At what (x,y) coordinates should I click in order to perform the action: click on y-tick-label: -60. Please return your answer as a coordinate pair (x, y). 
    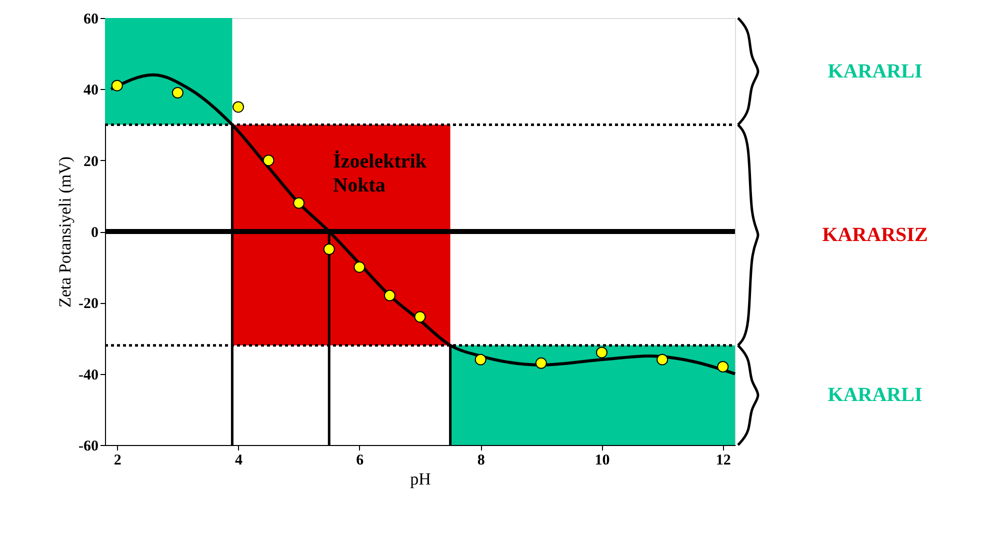
    Looking at the image, I should click on (88, 446).